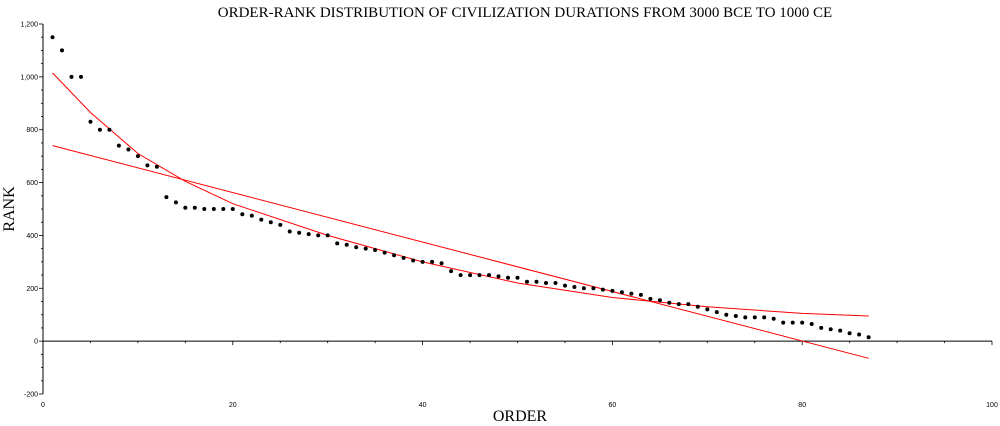 The image size is (1000, 426). What do you see at coordinates (32, 183) in the screenshot?
I see `y-tick-label: 600` at bounding box center [32, 183].